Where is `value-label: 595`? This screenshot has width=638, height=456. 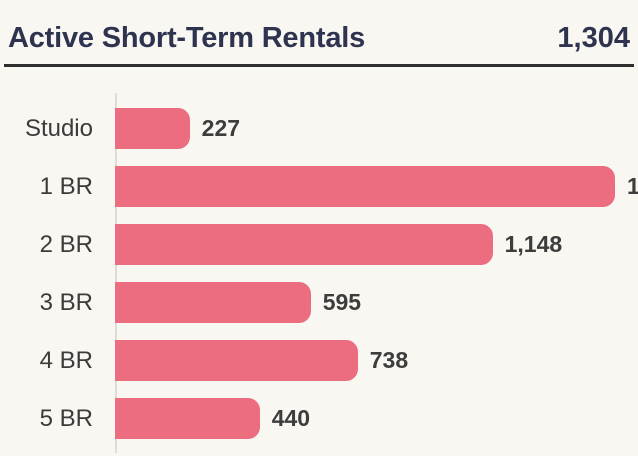 value-label: 595 is located at coordinates (342, 302).